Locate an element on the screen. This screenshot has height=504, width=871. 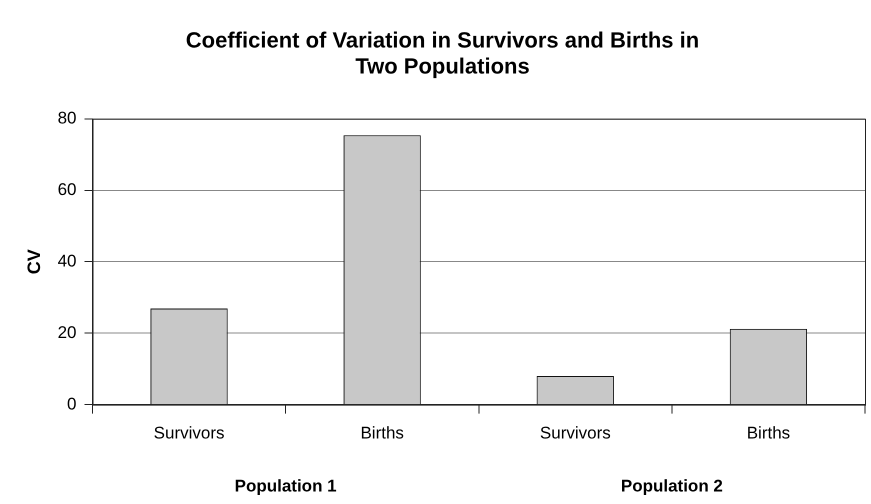
text: Population 1 is located at coordinates (285, 486).